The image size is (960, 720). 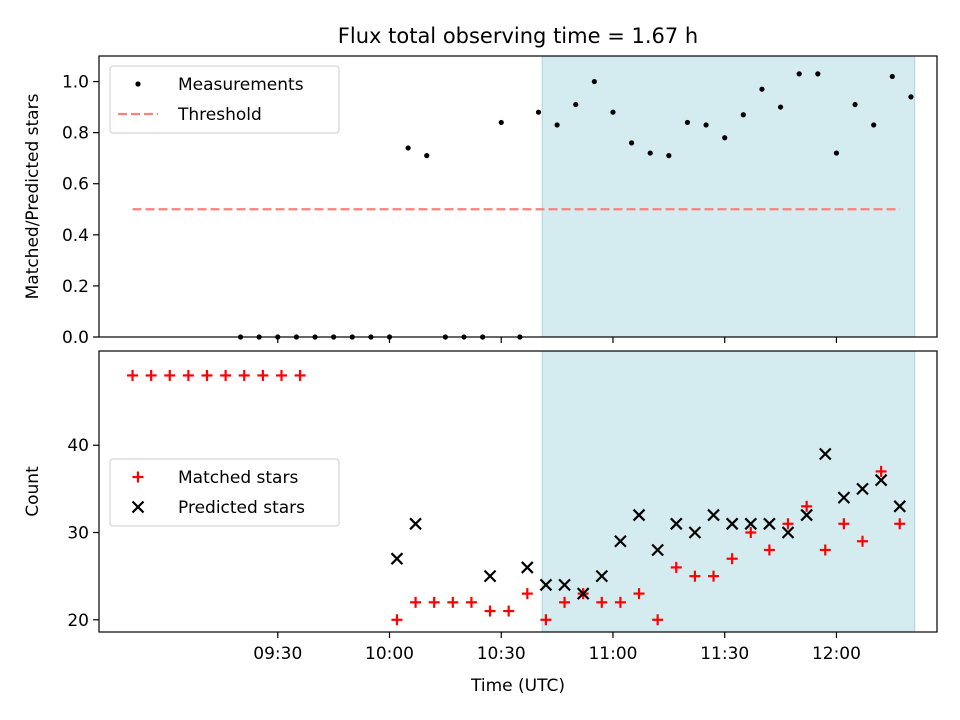 What do you see at coordinates (501, 654) in the screenshot?
I see `x-tick-label: 10:30` at bounding box center [501, 654].